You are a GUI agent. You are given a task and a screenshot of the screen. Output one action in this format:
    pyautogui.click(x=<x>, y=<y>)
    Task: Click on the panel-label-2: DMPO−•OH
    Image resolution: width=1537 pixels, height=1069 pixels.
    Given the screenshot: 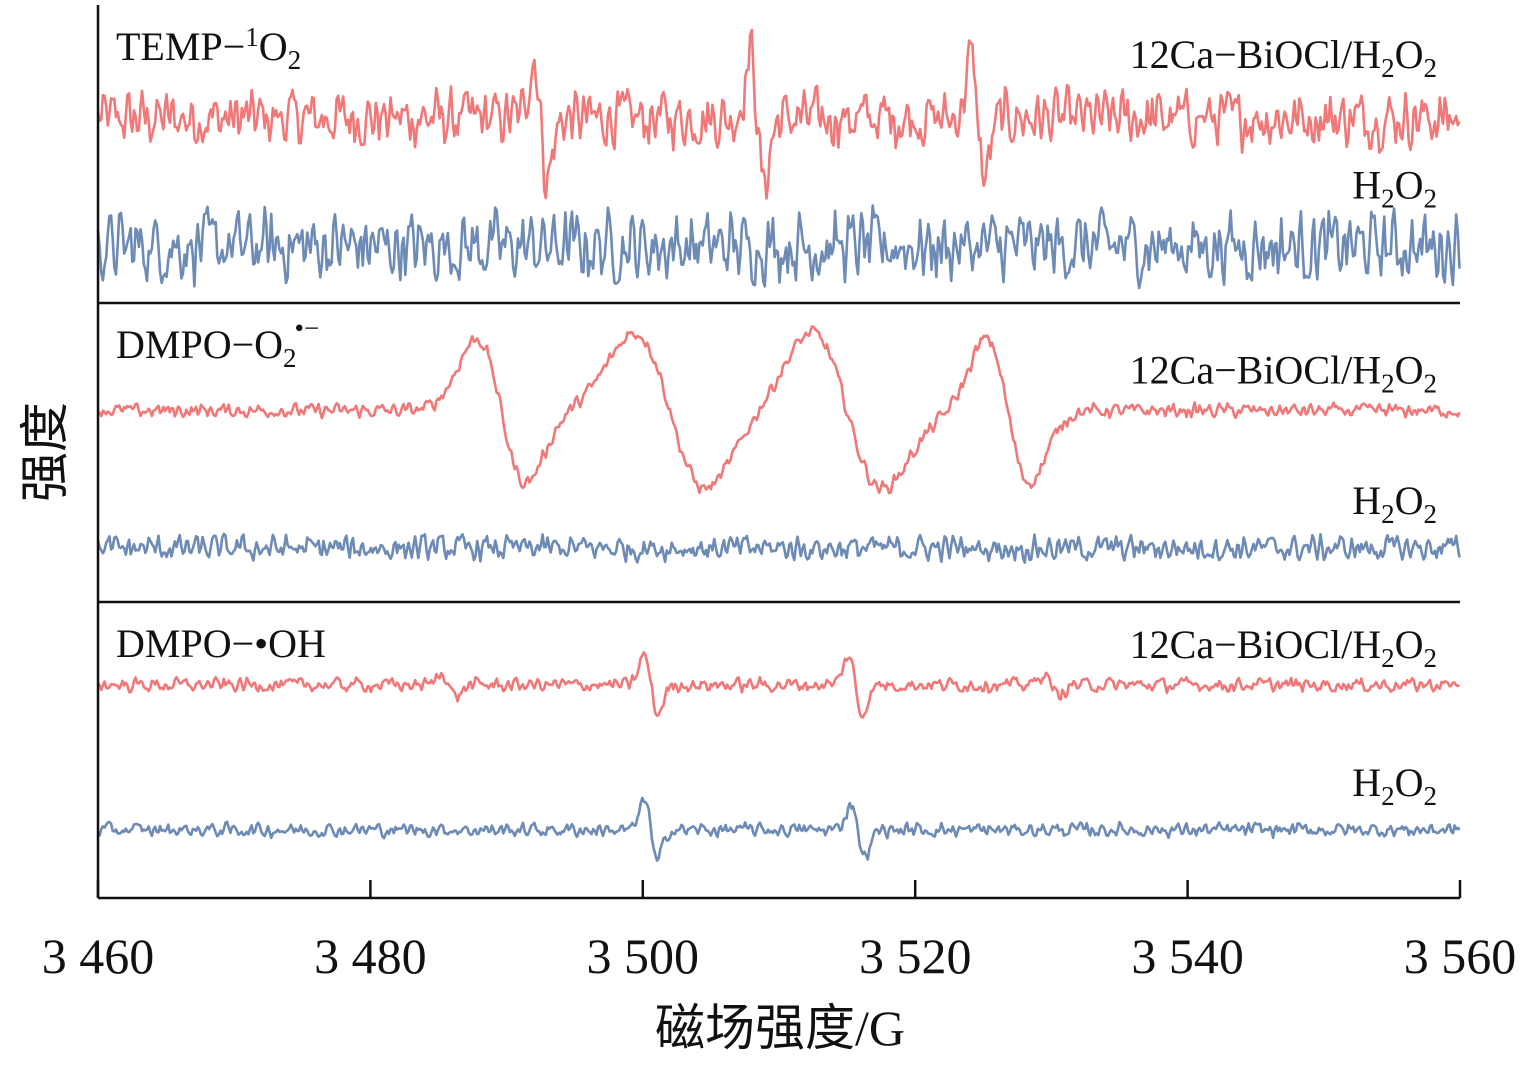 What is the action you would take?
    pyautogui.click(x=221, y=643)
    